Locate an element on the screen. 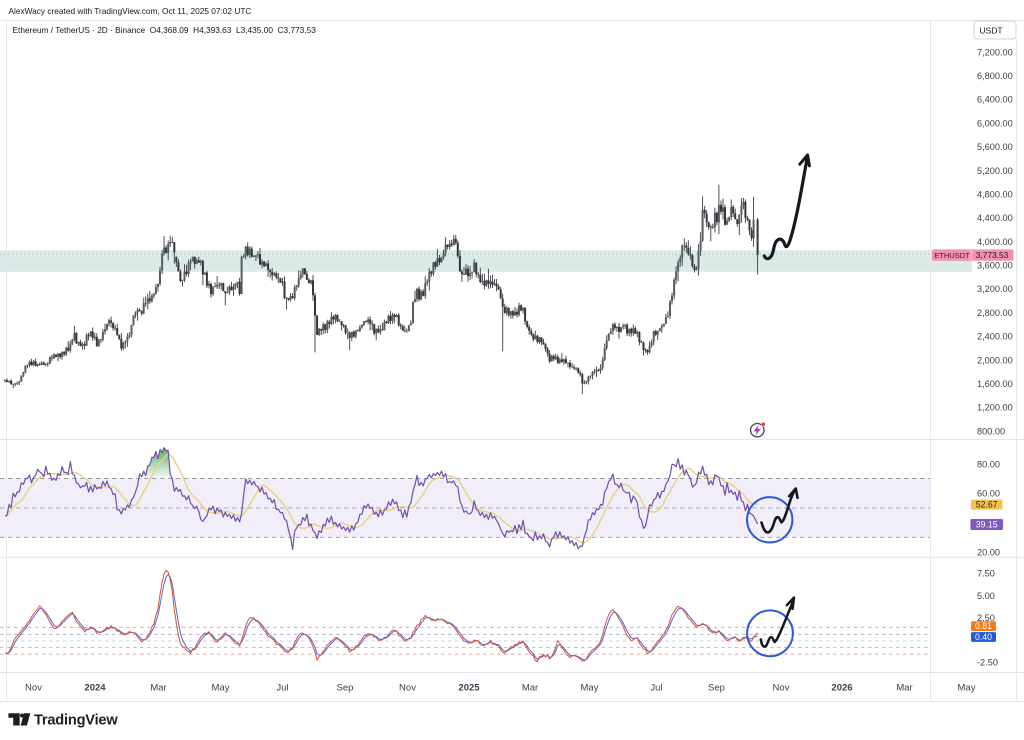  svg-text: 0.40 is located at coordinates (983, 637).